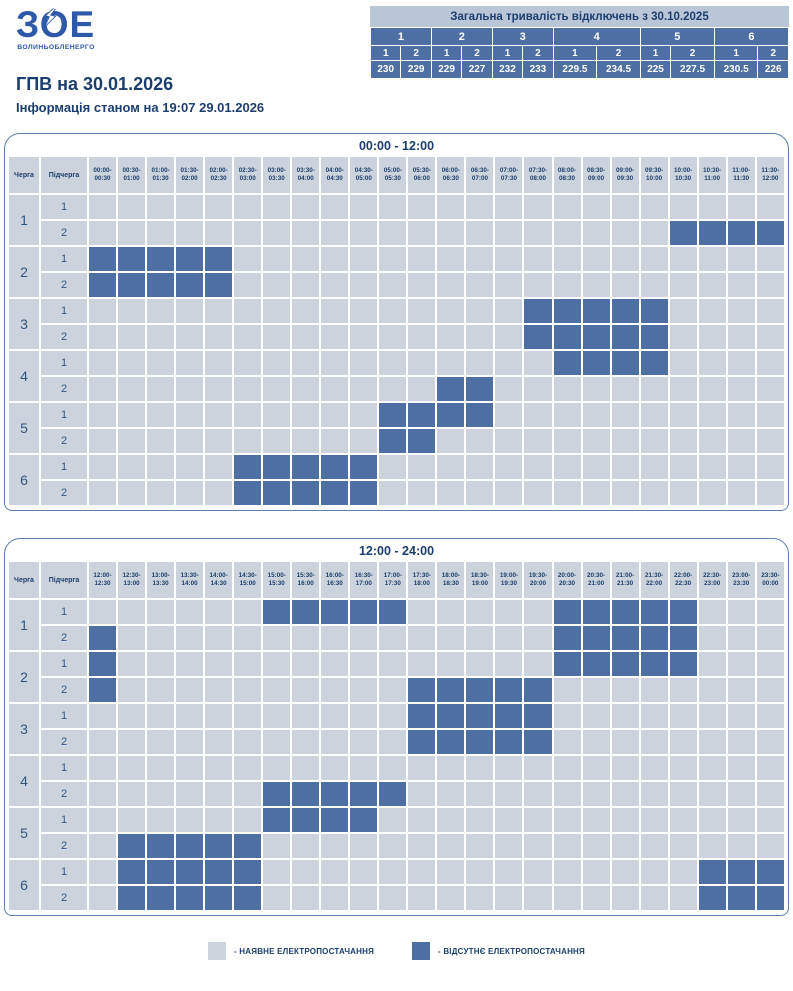 Image resolution: width=793 pixels, height=991 pixels. I want to click on time-slot-header: 08:30- 09:00, so click(596, 175).